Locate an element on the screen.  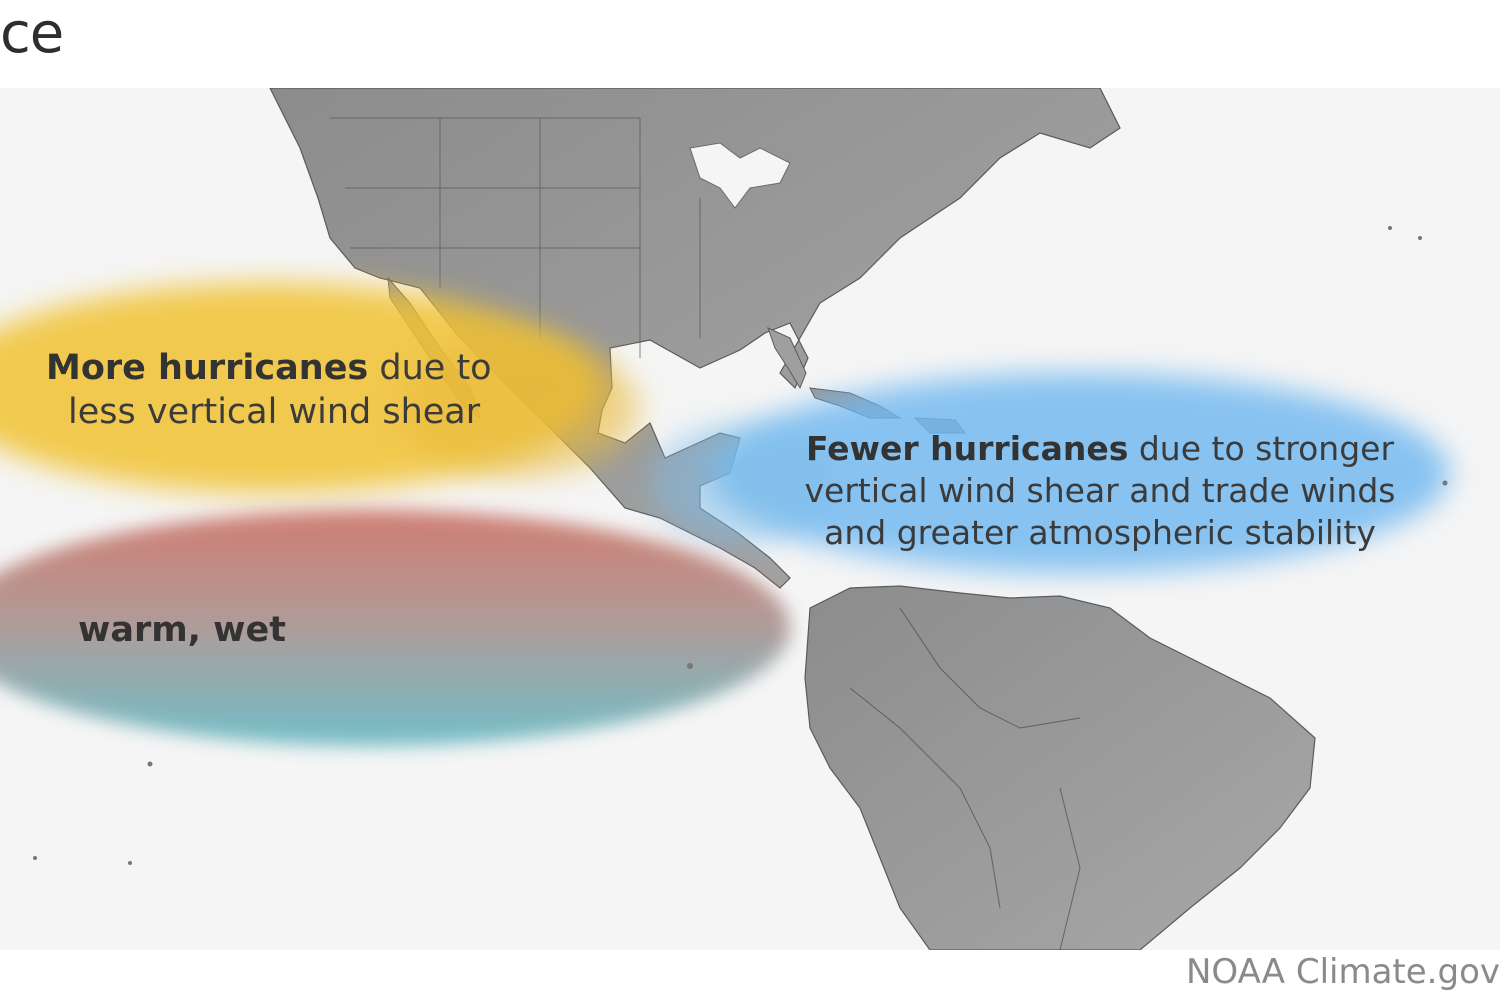
more-hurricanes-line2: less vertical wind shear is located at coordinates (274, 412).